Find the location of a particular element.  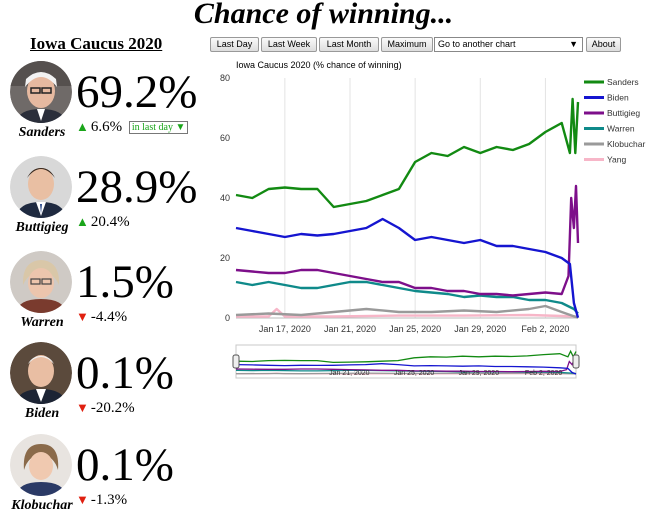

change-value: -4.4% is located at coordinates (109, 317).